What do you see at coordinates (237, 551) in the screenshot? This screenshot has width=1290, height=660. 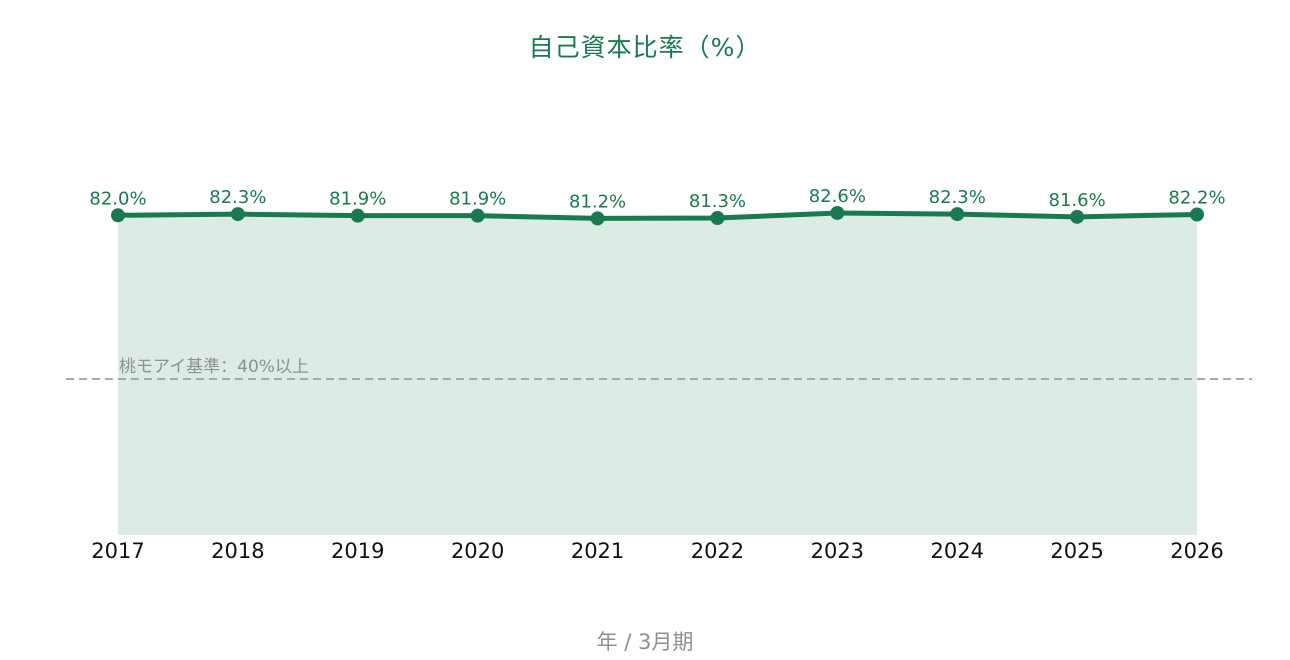 I see `x-tick-label: 2018` at bounding box center [237, 551].